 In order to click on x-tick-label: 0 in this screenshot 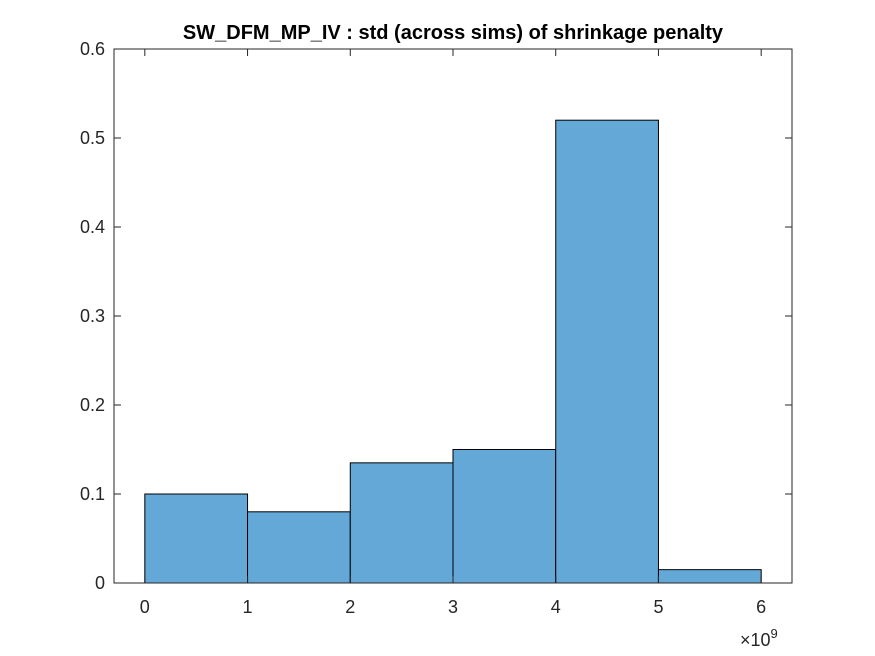, I will do `click(145, 607)`.